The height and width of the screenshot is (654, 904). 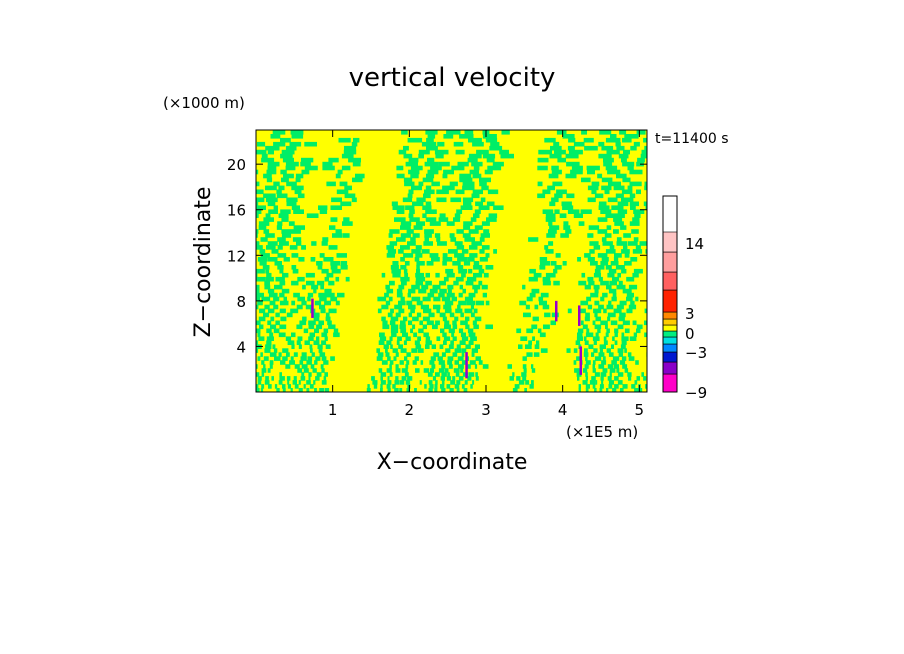 I want to click on x-tick-label: 5, so click(x=640, y=410).